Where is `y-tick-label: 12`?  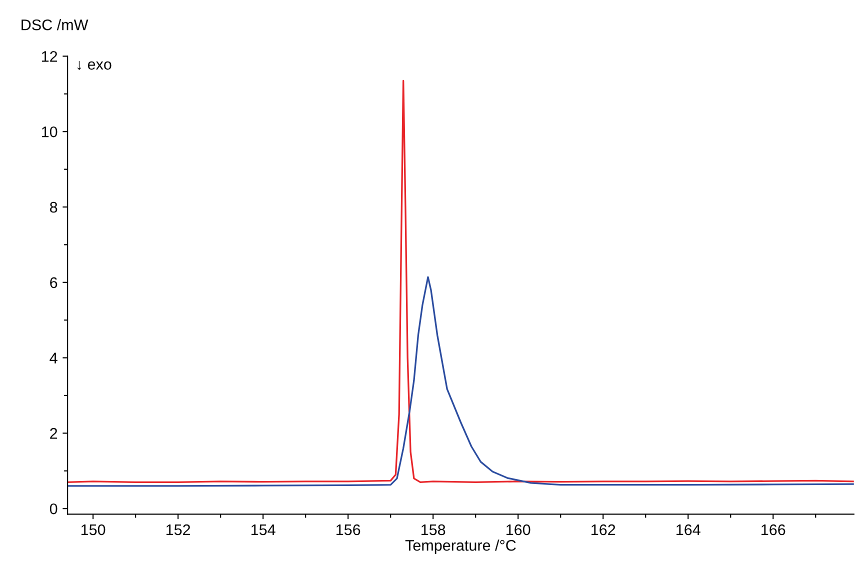
y-tick-label: 12 is located at coordinates (50, 56).